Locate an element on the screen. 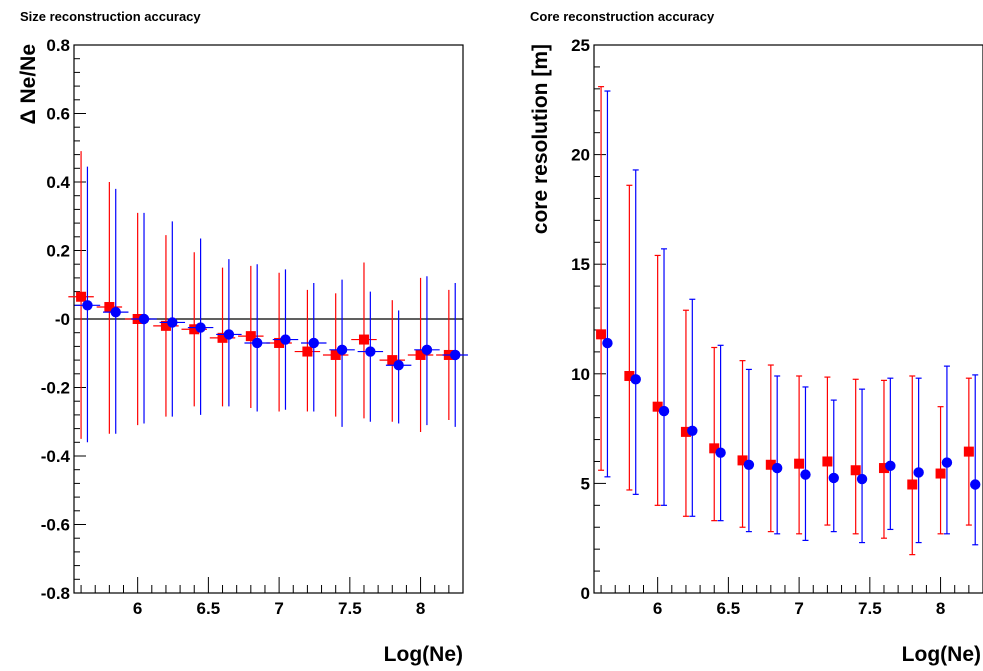 The image size is (983, 671). size-accuracy-x-axis-title: Log(Ne) is located at coordinates (423, 654).